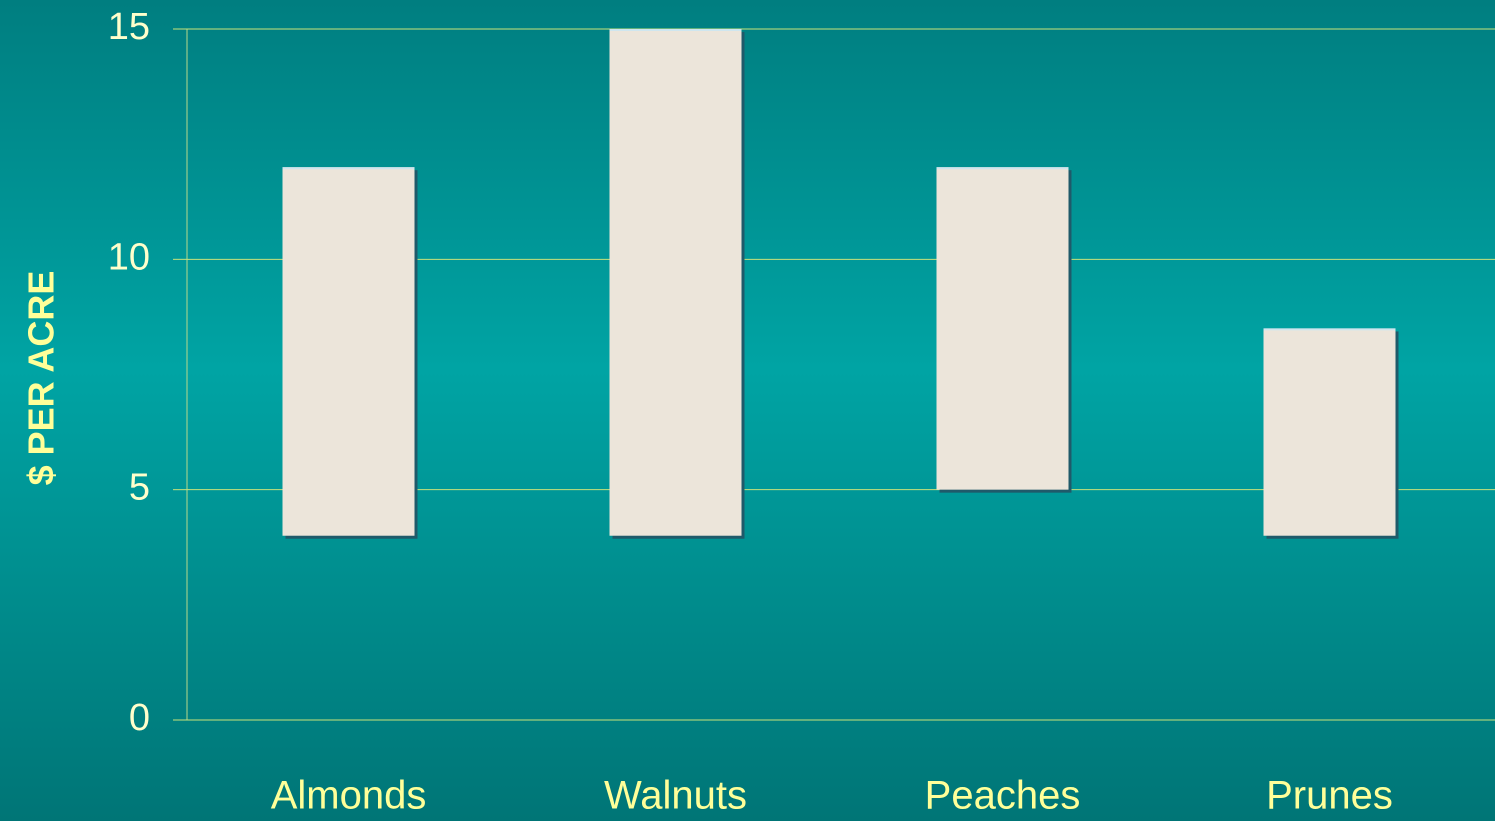 The width and height of the screenshot is (1495, 821). What do you see at coordinates (129, 257) in the screenshot?
I see `y-tick-label: 10` at bounding box center [129, 257].